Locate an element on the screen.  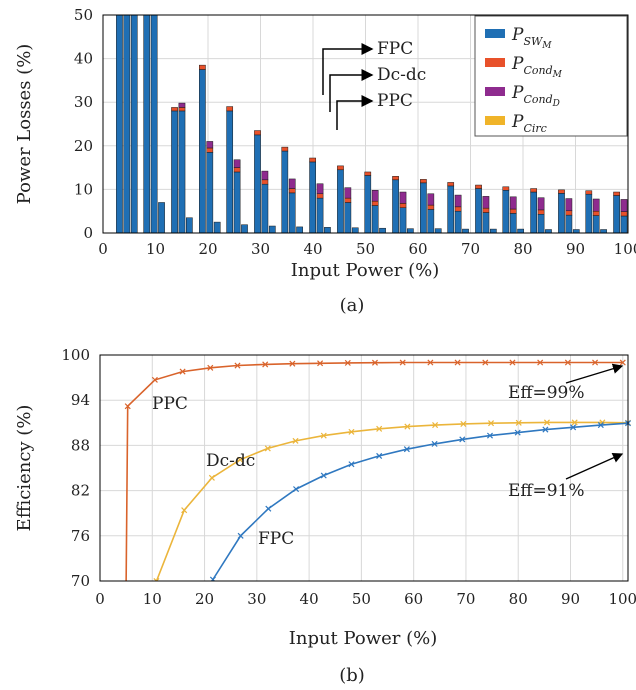
annotation-arrow-ppc is located at coordinates (355, 112).